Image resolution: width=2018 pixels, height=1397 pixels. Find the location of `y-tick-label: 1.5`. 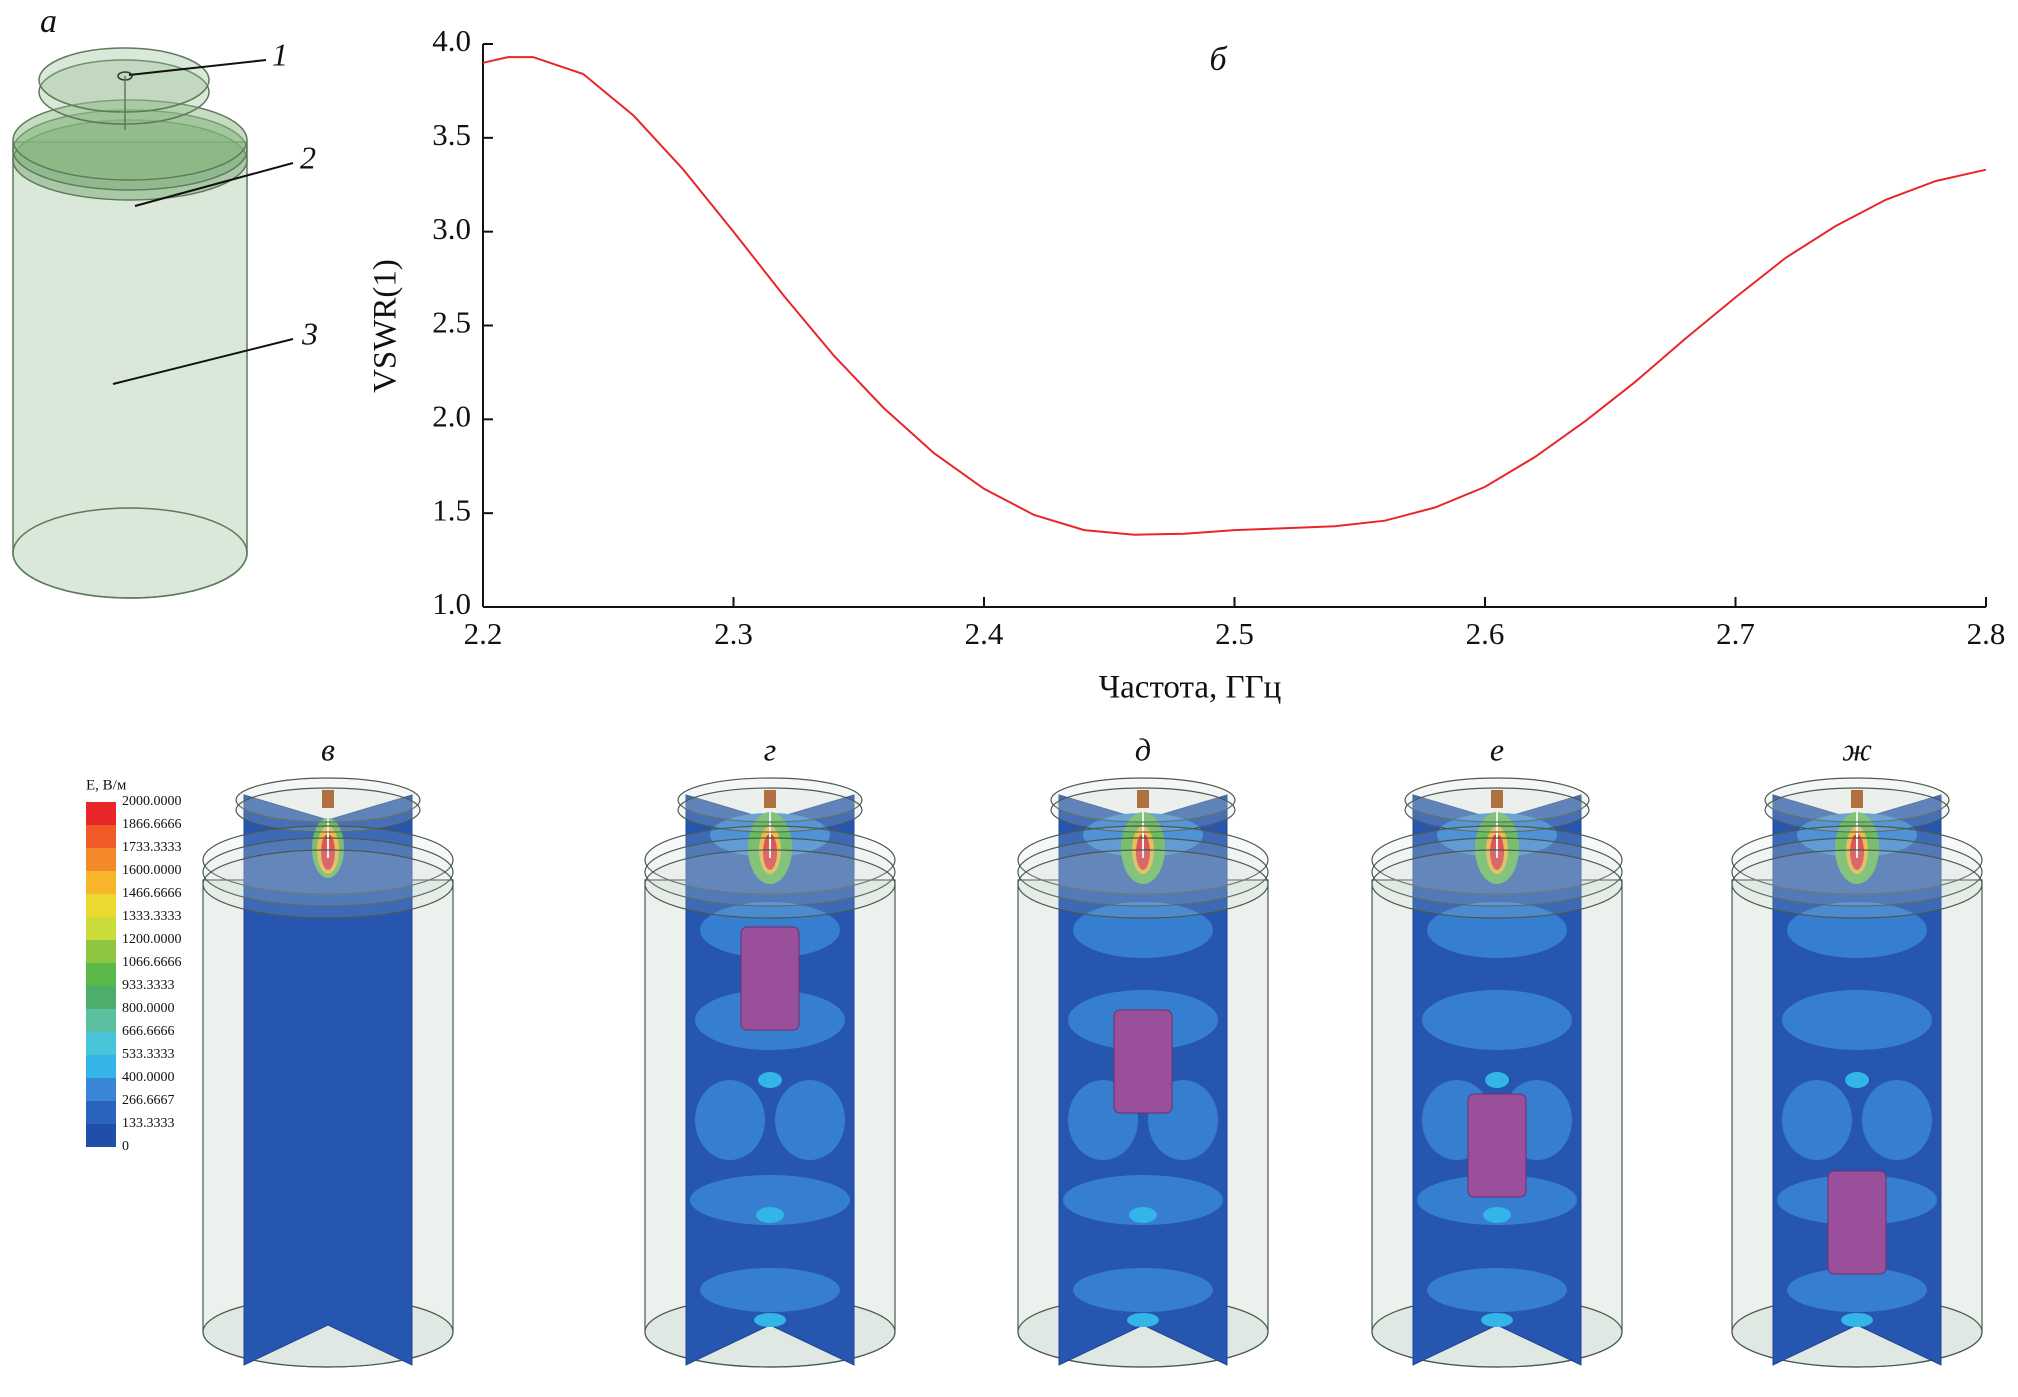

y-tick-label: 1.5 is located at coordinates (451, 509).